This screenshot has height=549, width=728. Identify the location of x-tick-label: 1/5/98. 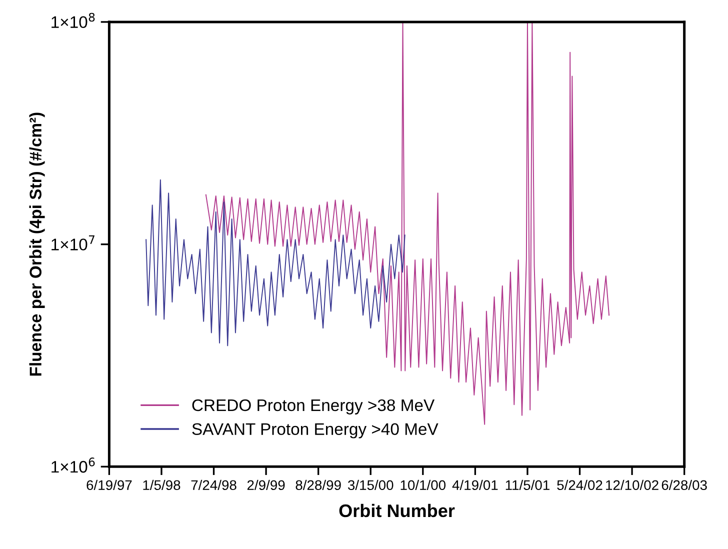
(161, 485).